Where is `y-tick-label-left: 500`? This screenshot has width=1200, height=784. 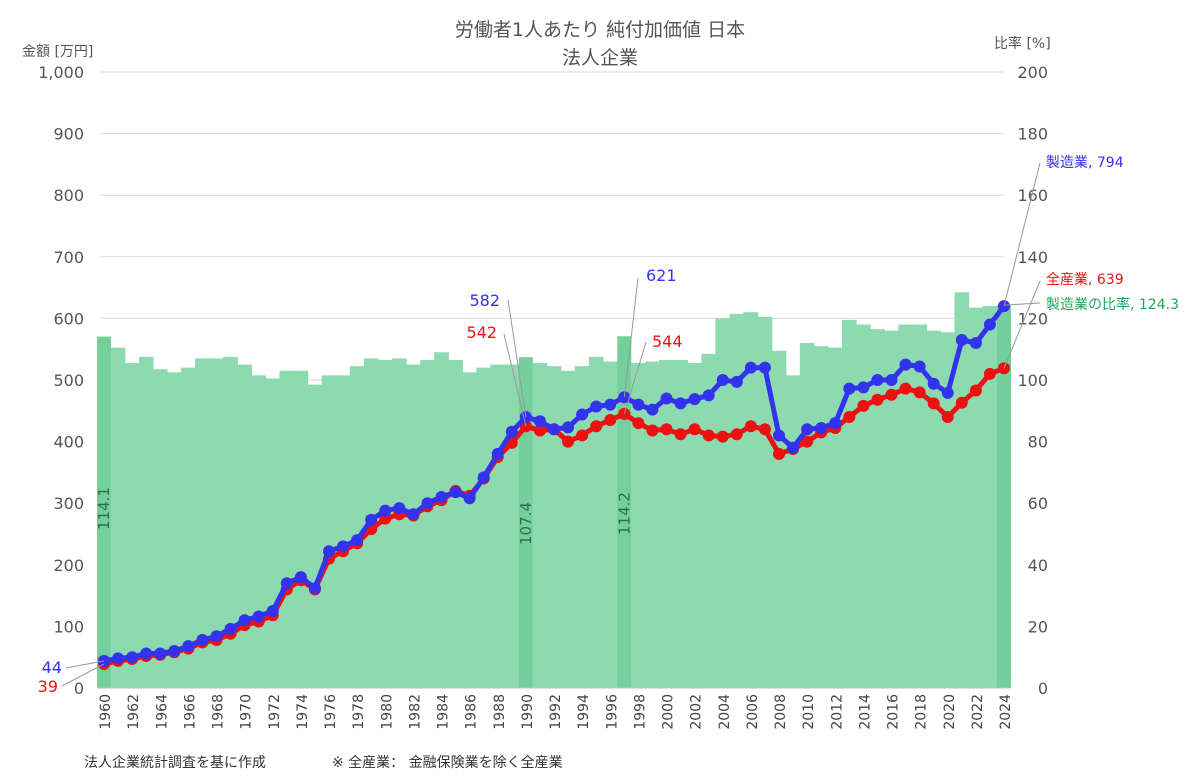
y-tick-label-left: 500 is located at coordinates (68, 380).